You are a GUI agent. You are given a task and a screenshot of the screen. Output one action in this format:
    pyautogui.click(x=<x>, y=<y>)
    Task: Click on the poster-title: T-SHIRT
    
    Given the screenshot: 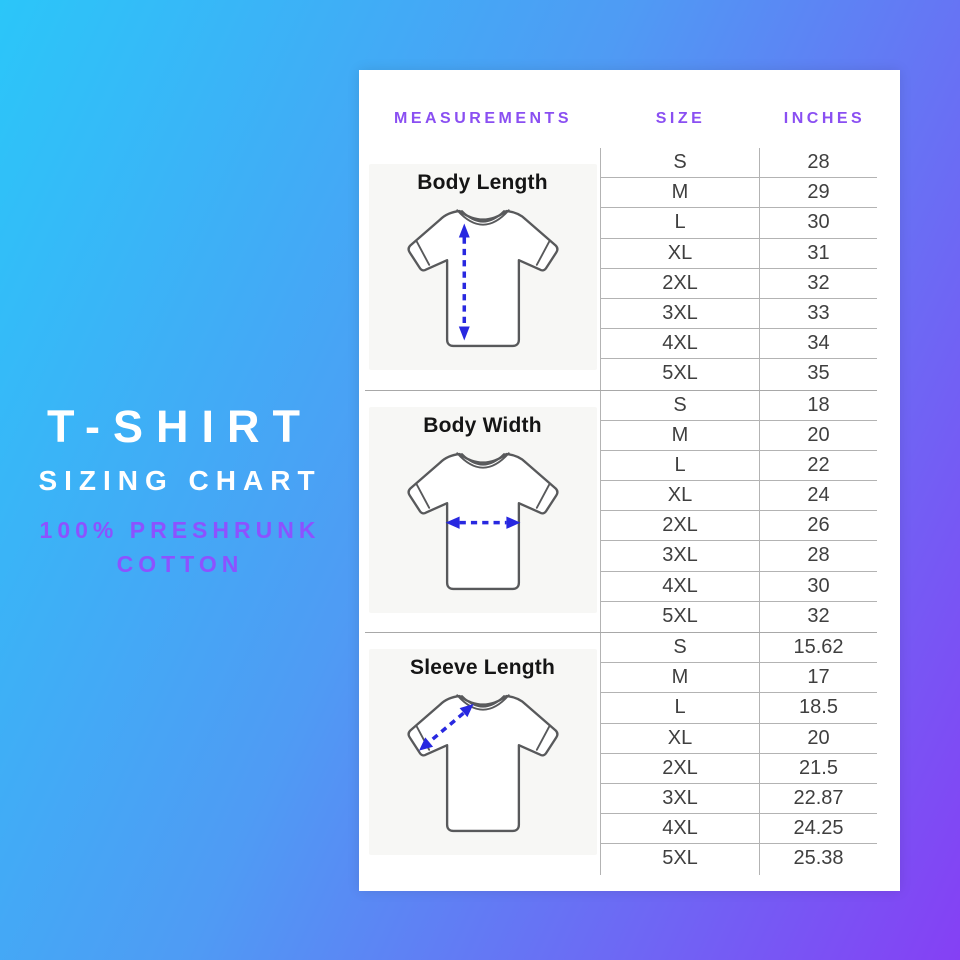 What is the action you would take?
    pyautogui.click(x=180, y=426)
    